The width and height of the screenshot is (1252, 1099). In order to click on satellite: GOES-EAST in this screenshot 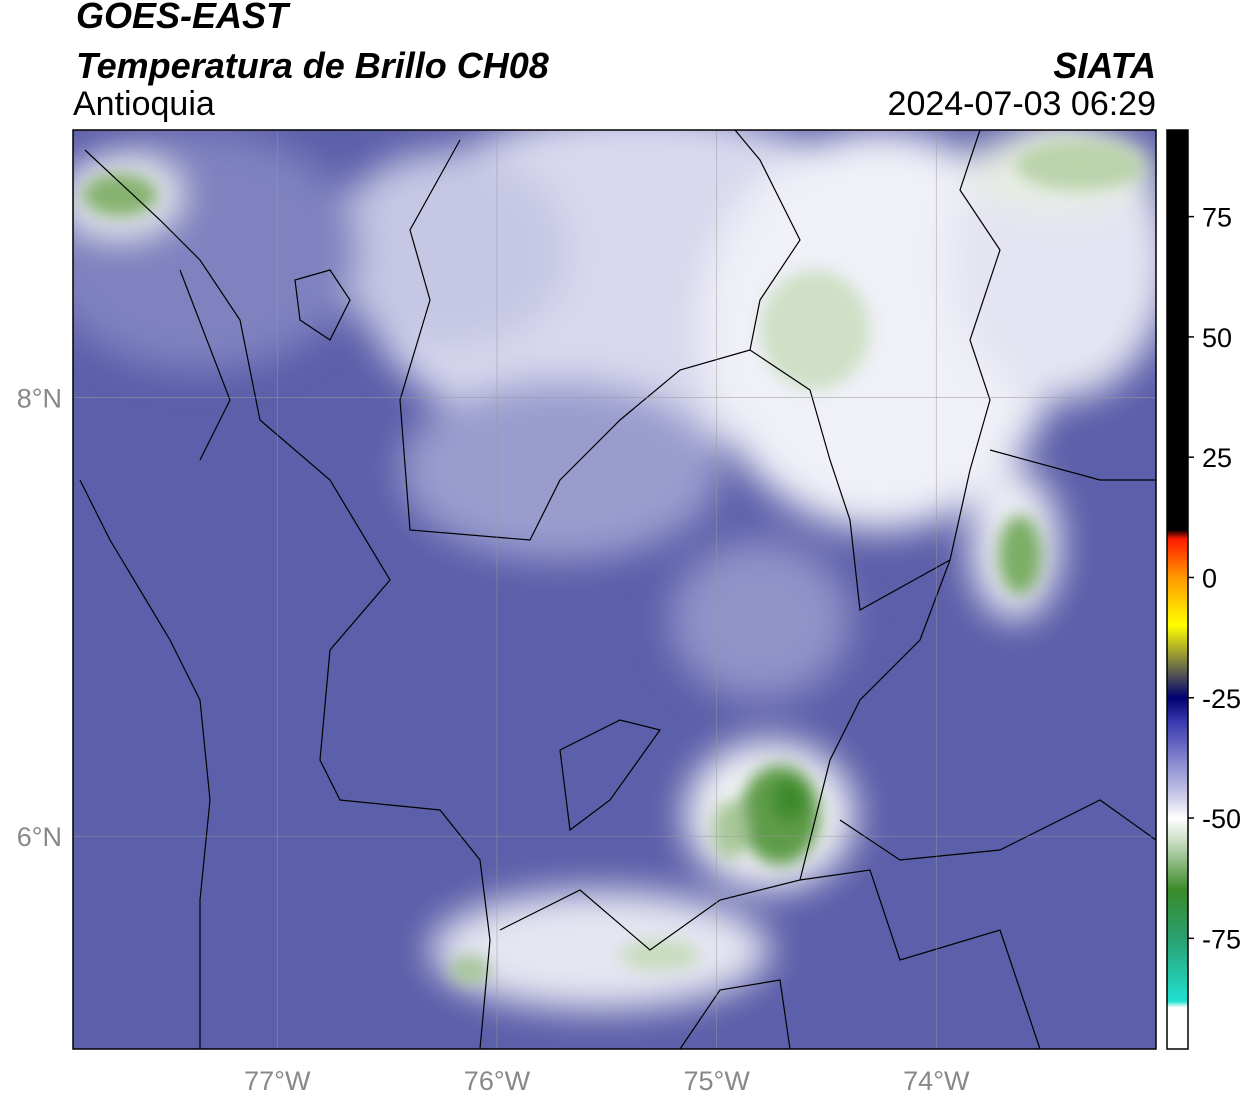, I will do `click(183, 18)`.